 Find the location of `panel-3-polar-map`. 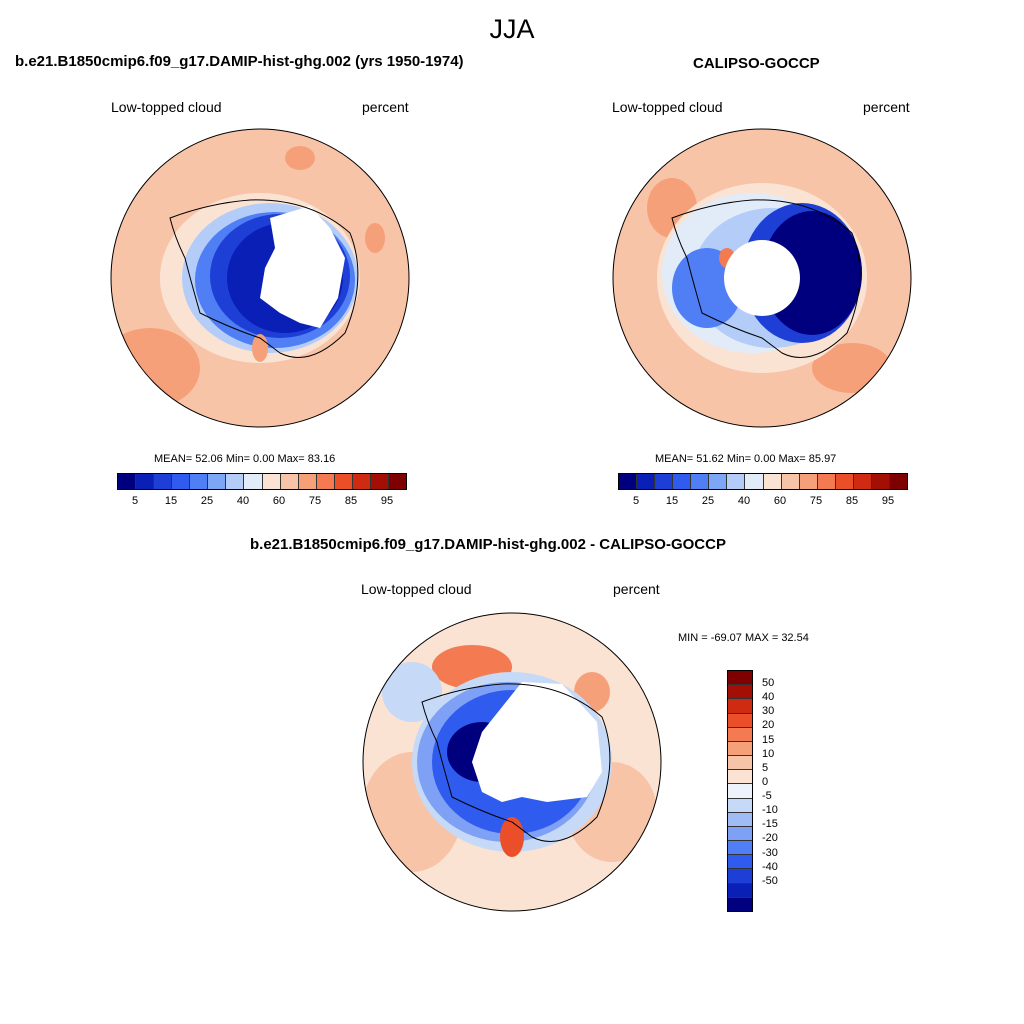

panel-3-polar-map is located at coordinates (512, 762).